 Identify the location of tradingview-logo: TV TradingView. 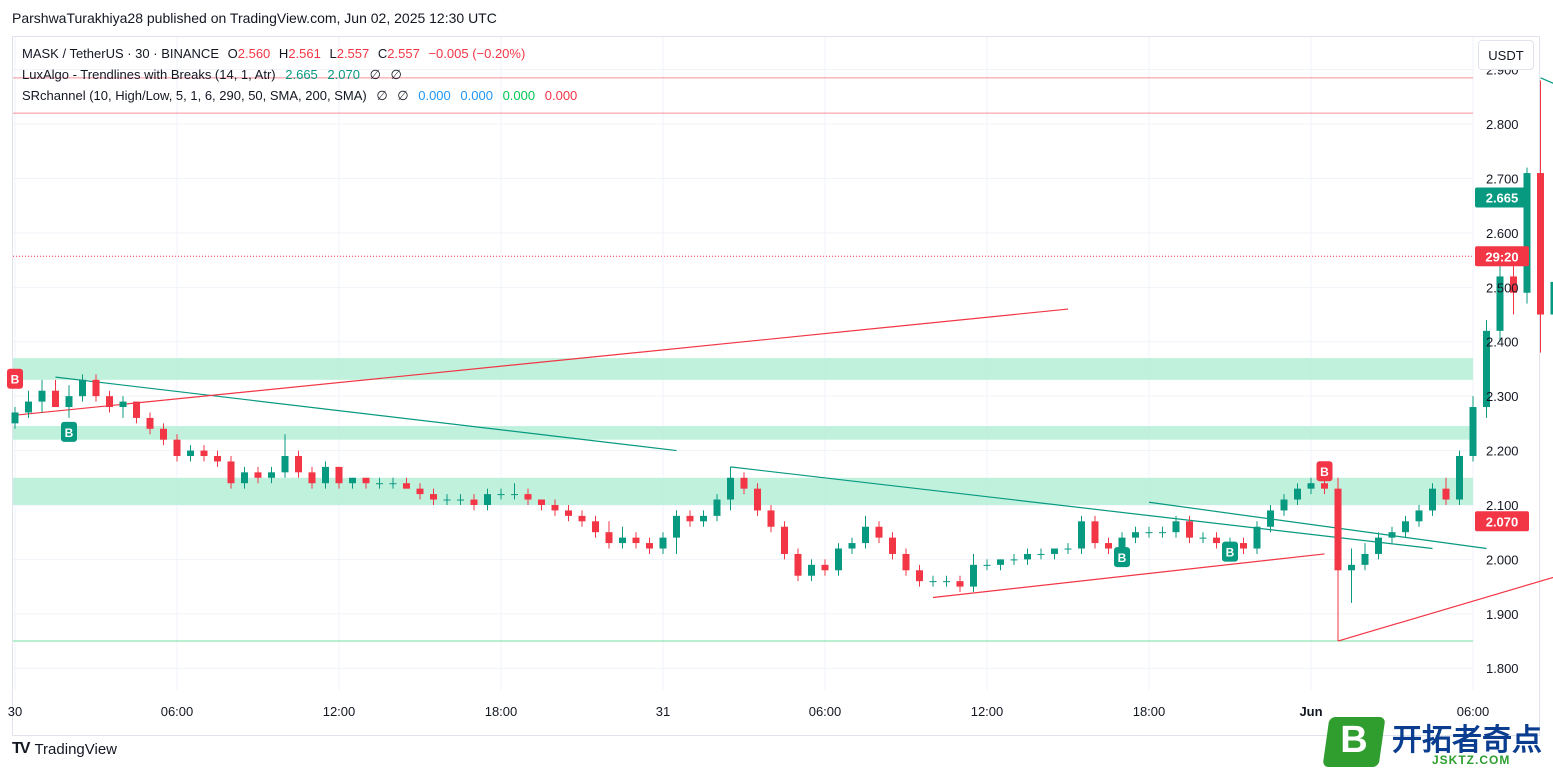
(64, 749).